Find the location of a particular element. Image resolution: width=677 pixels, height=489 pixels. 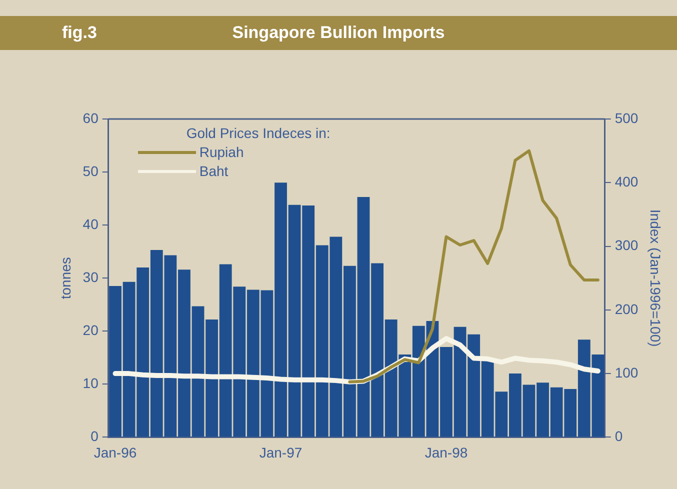

y2-tick-label: 0 is located at coordinates (618, 436).